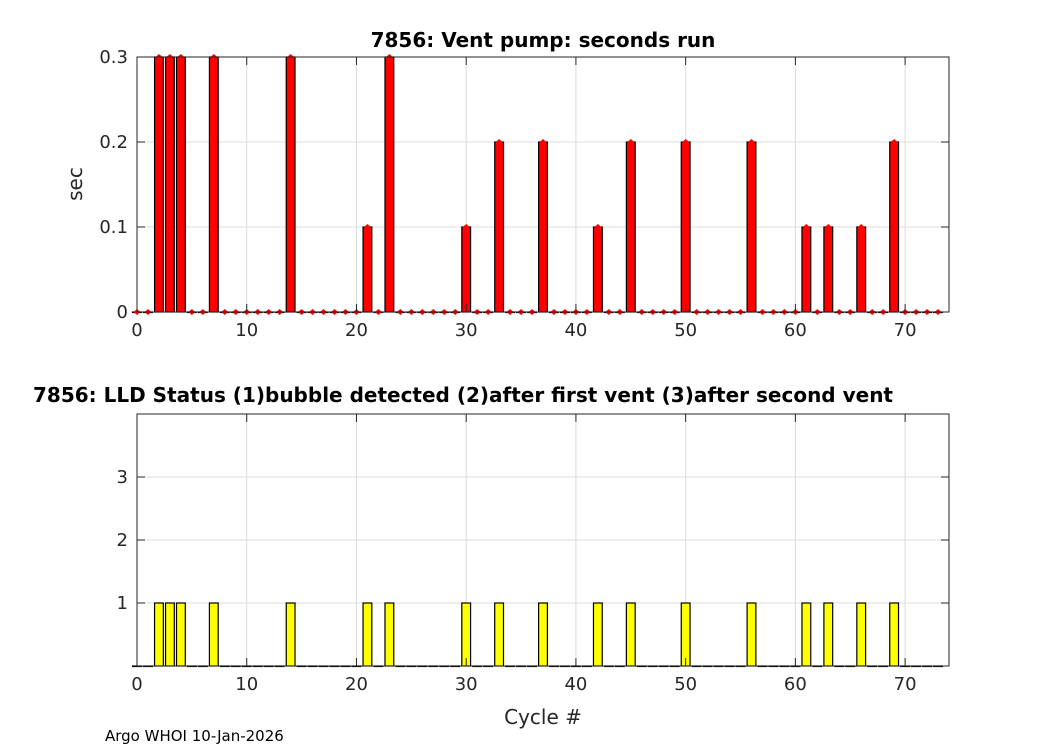  I want to click on y-tick-label: 0.3, so click(113, 57).